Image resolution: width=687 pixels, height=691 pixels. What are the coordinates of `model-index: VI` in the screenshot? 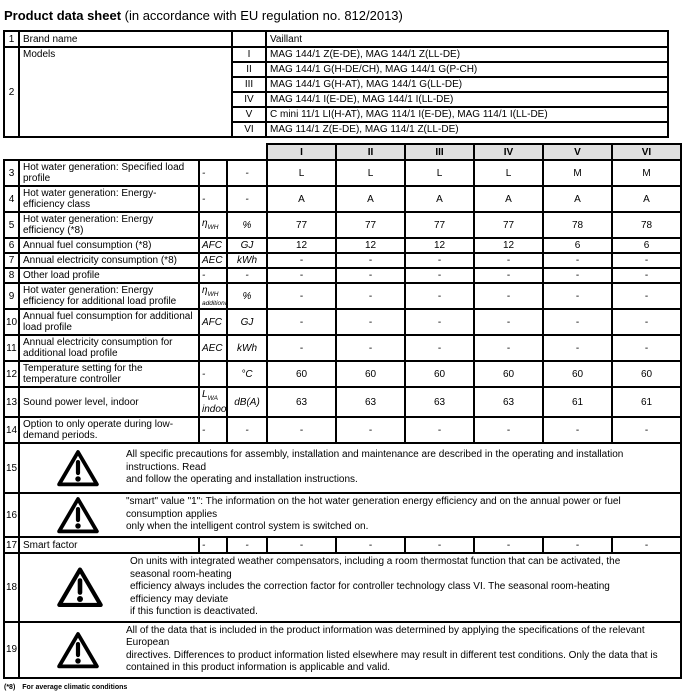 It's located at (249, 129).